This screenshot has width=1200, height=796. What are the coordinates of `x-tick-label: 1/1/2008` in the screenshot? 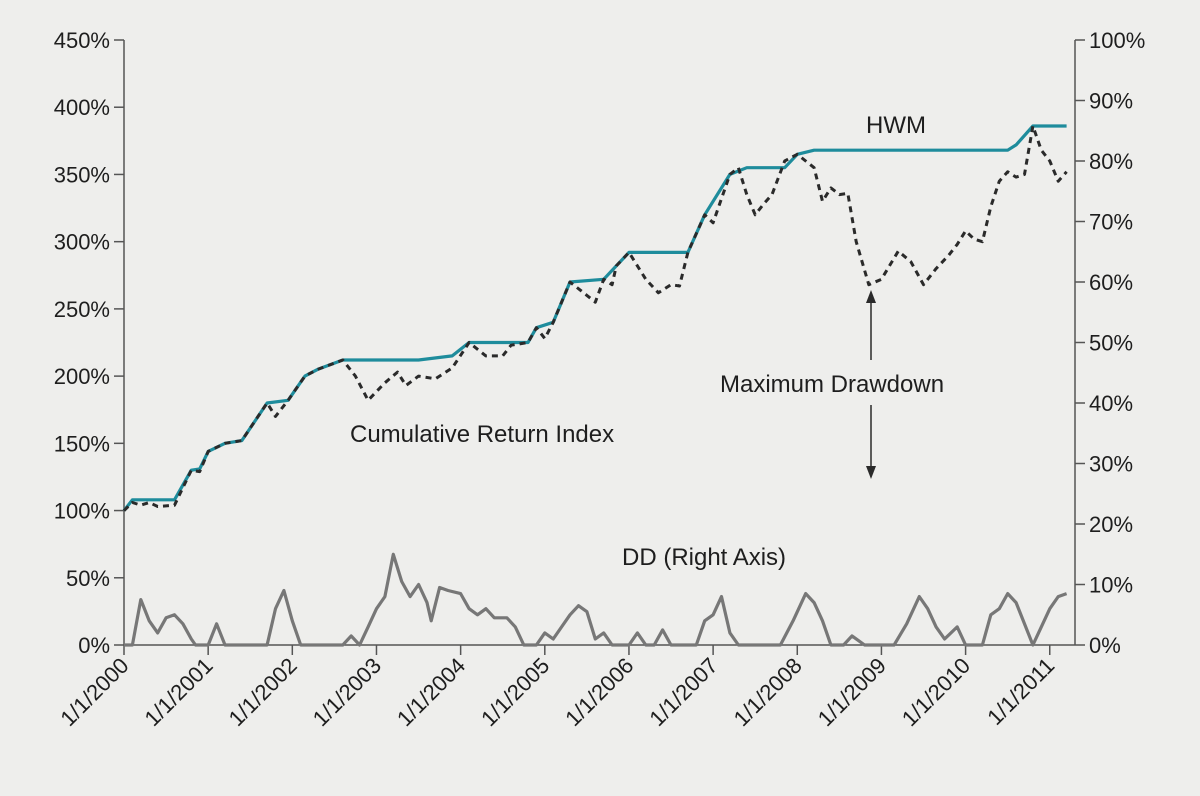 It's located at (768, 692).